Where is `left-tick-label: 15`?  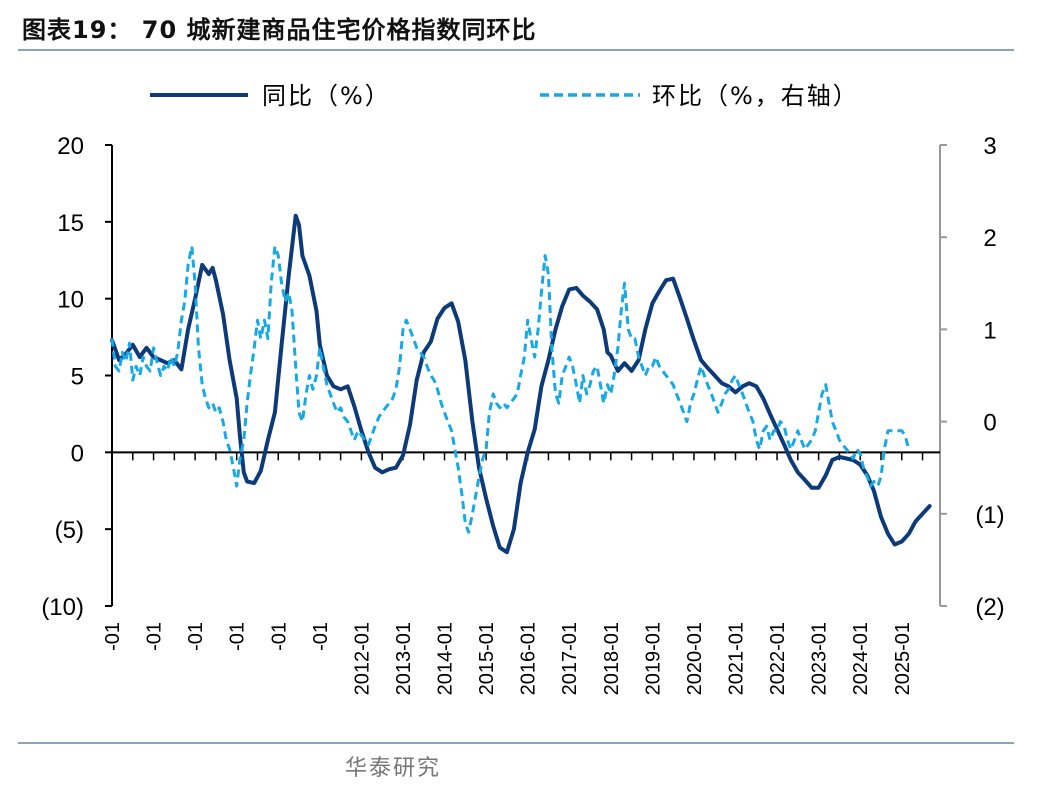
left-tick-label: 15 is located at coordinates (70, 223).